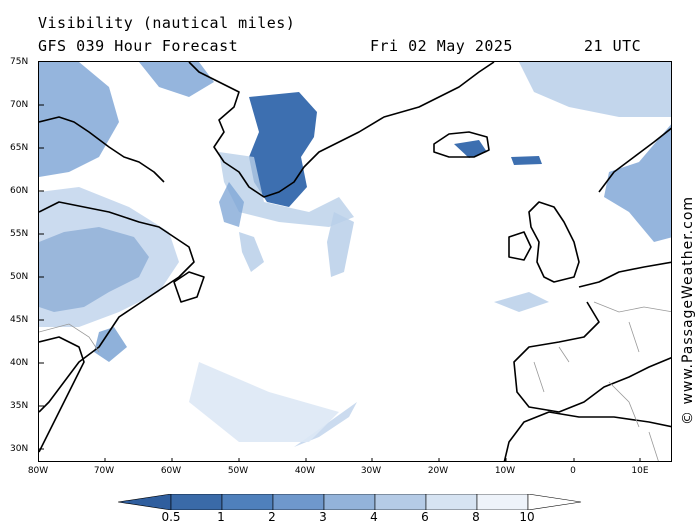 This screenshot has height=525, width=700. What do you see at coordinates (167, 23) in the screenshot?
I see `title-line1: Visibility (nautical miles)` at bounding box center [167, 23].